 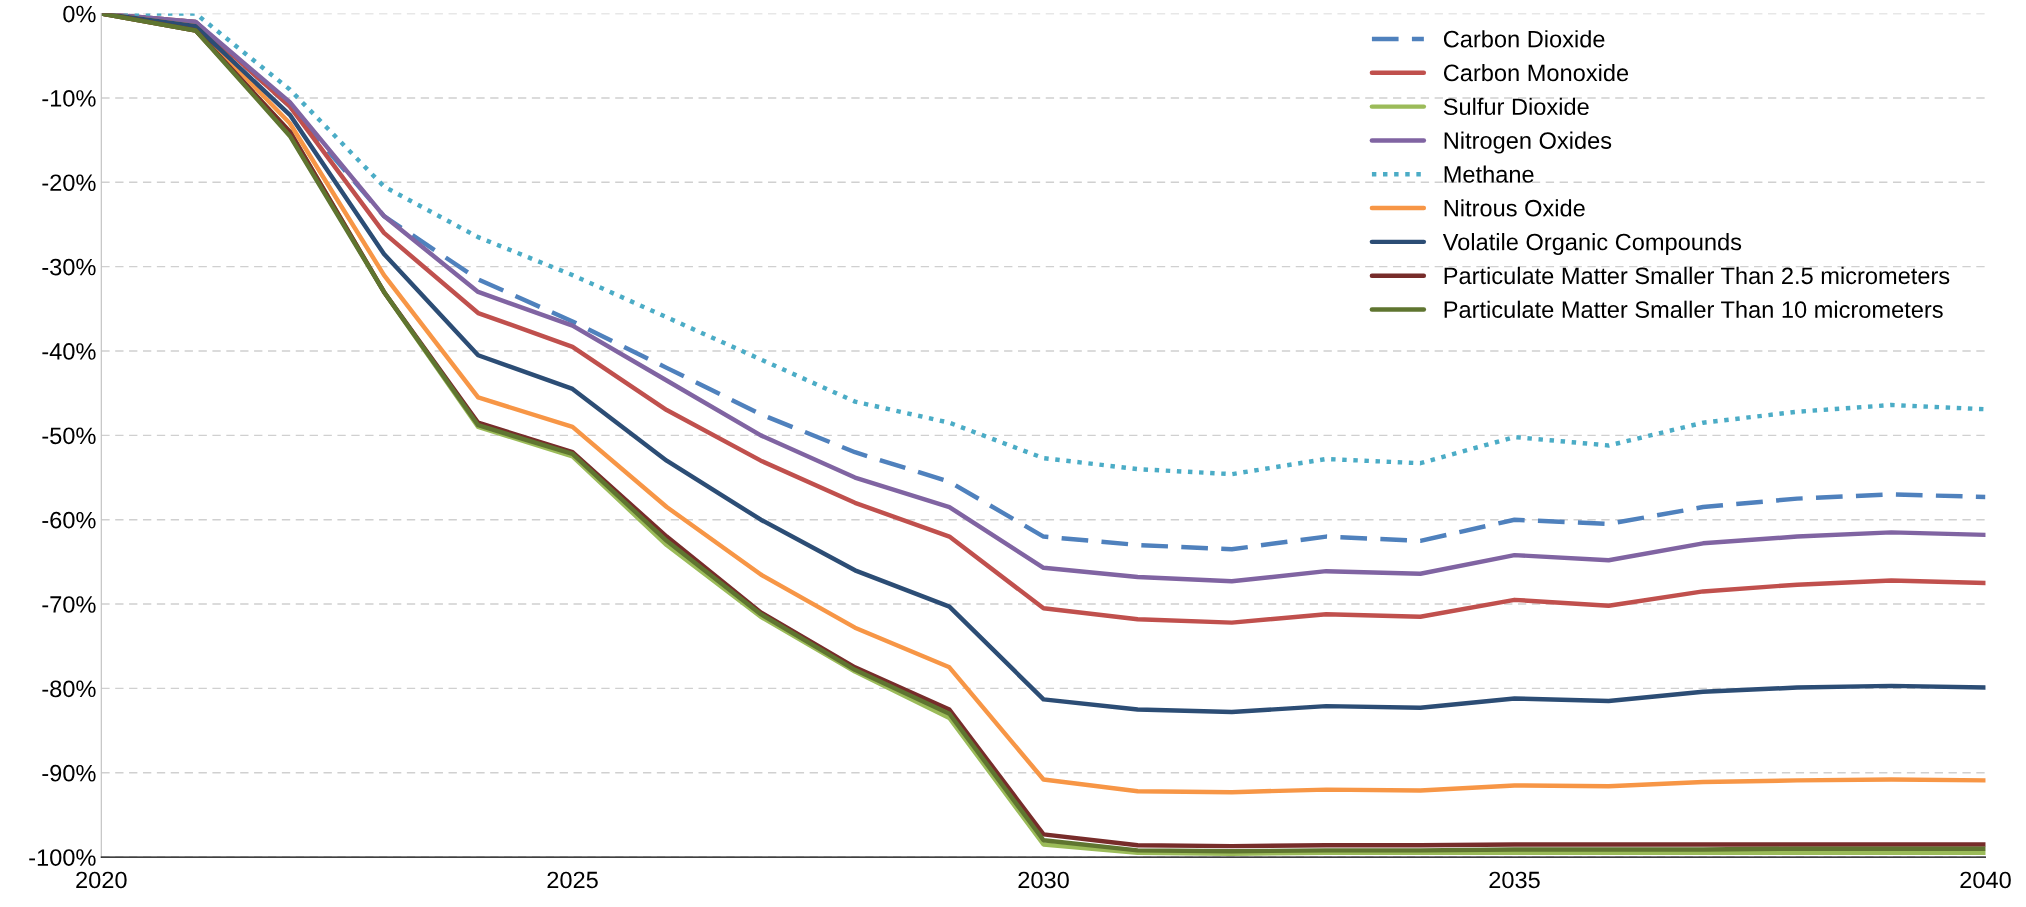 I want to click on y-tick-label: -20%, so click(x=69, y=183).